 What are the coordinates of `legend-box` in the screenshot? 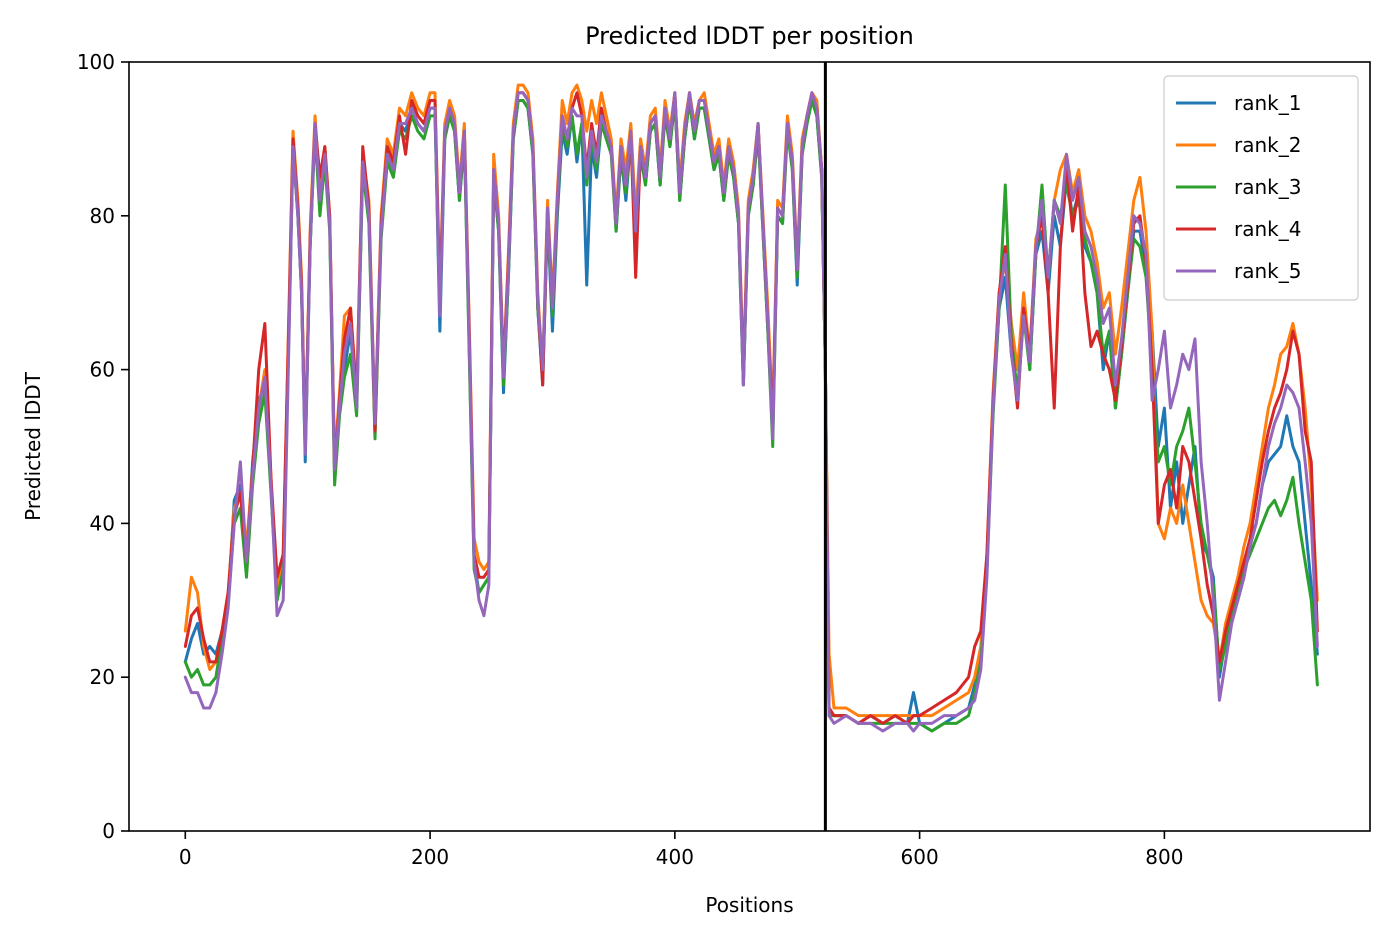 It's located at (1261, 188).